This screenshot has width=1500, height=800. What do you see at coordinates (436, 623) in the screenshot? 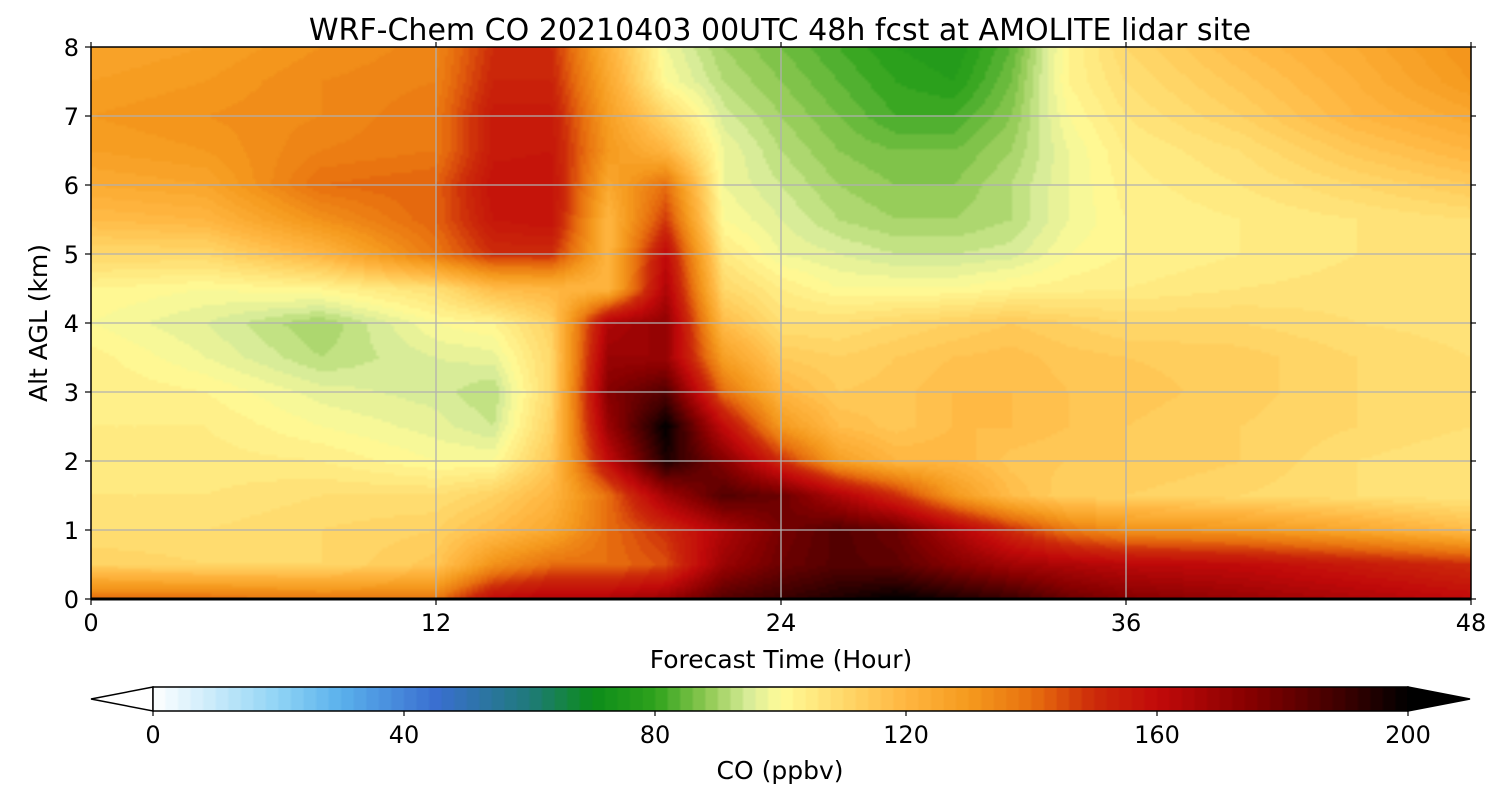
I see `x-tick-label: 12` at bounding box center [436, 623].